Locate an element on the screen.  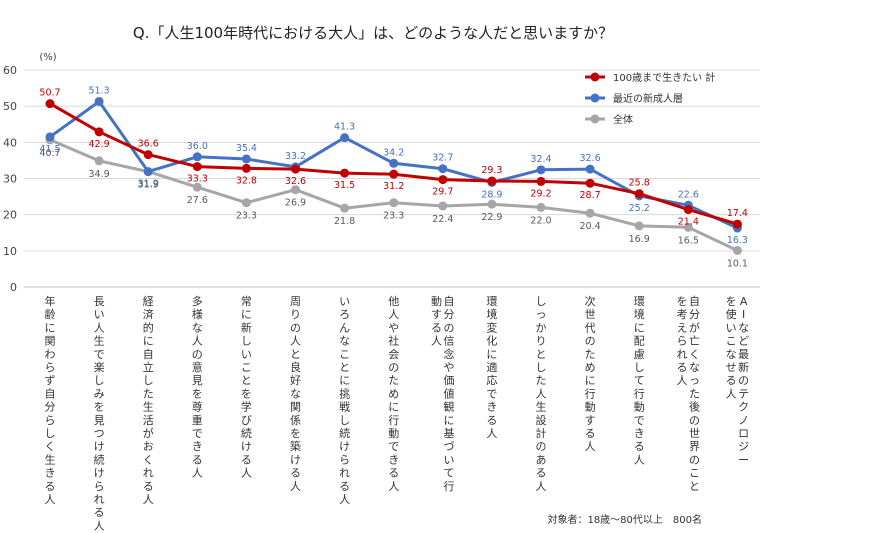
x-category-char: 経 is located at coordinates (148, 301).